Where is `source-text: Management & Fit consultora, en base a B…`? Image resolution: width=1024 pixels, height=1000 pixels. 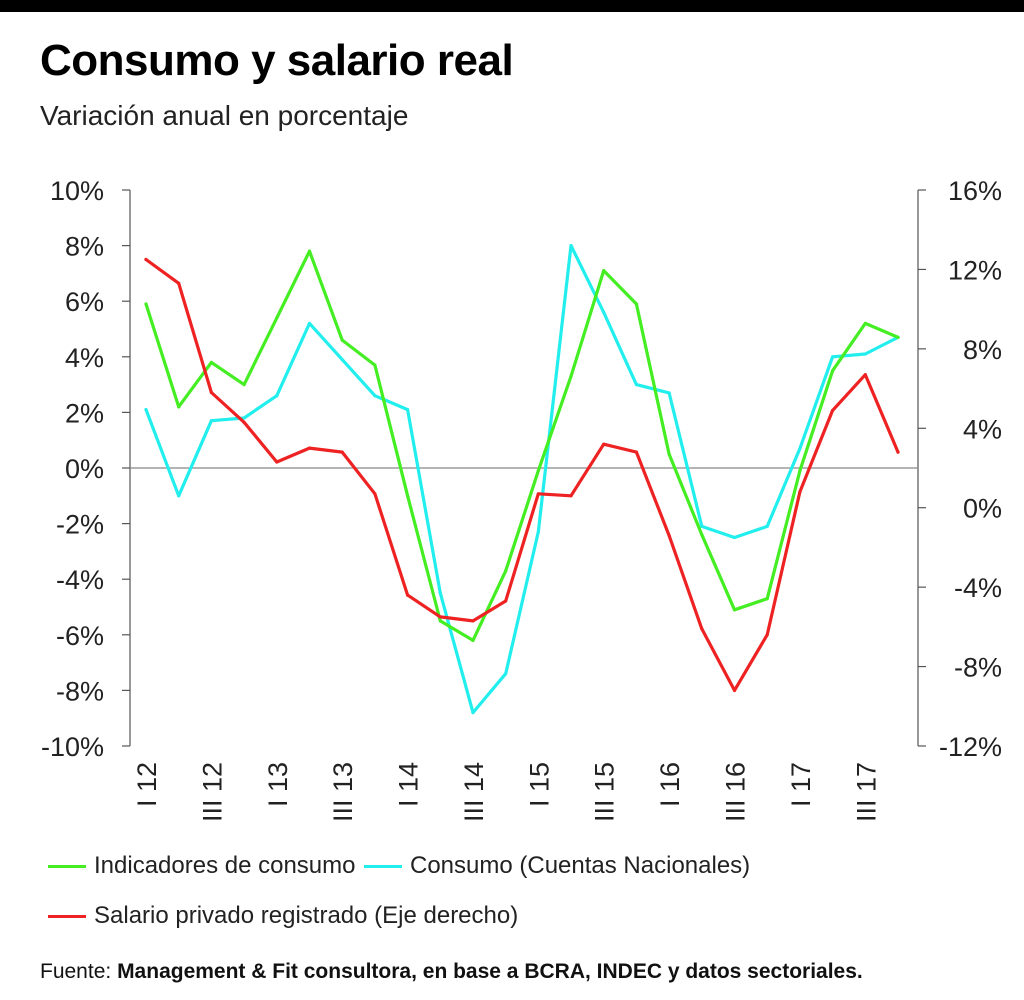 source-text: Management & Fit consultora, en base a B… is located at coordinates (490, 971).